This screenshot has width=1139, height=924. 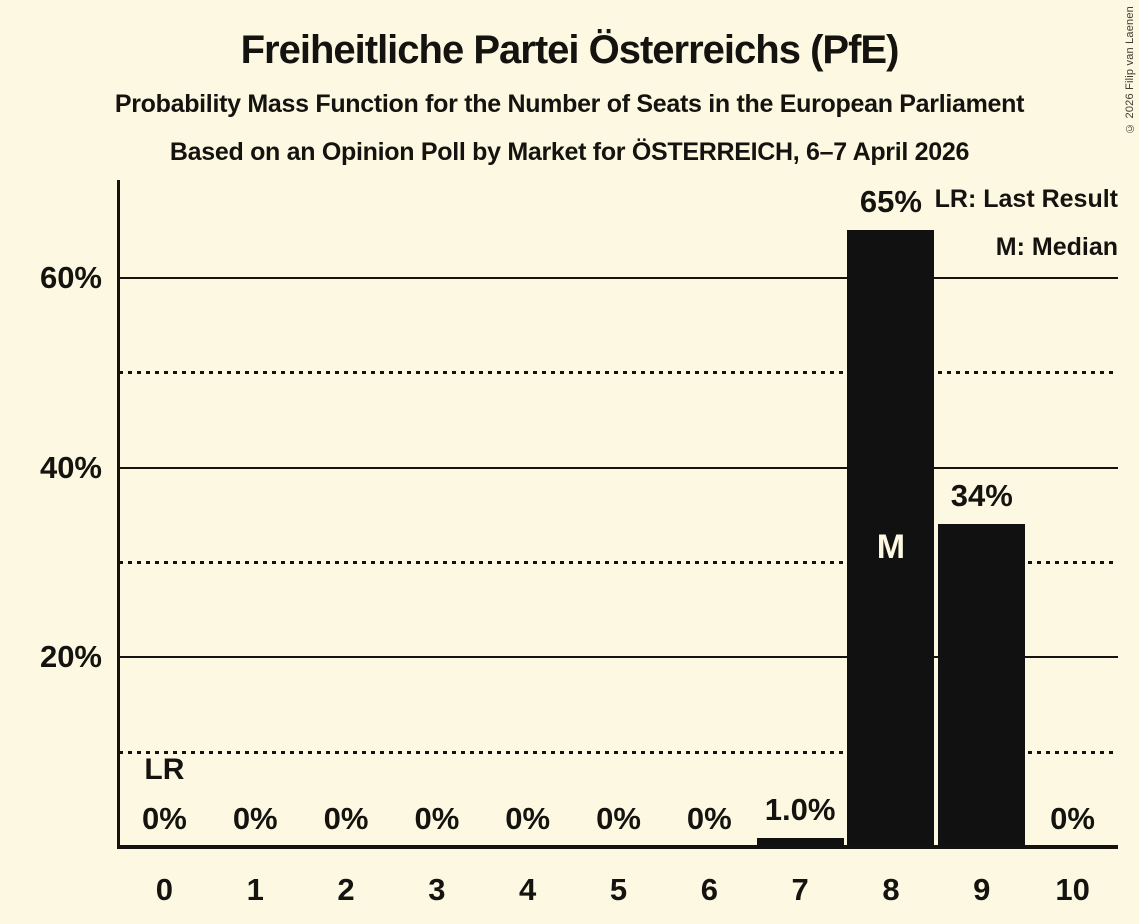 What do you see at coordinates (346, 818) in the screenshot?
I see `bar-label-seat-2: 0%` at bounding box center [346, 818].